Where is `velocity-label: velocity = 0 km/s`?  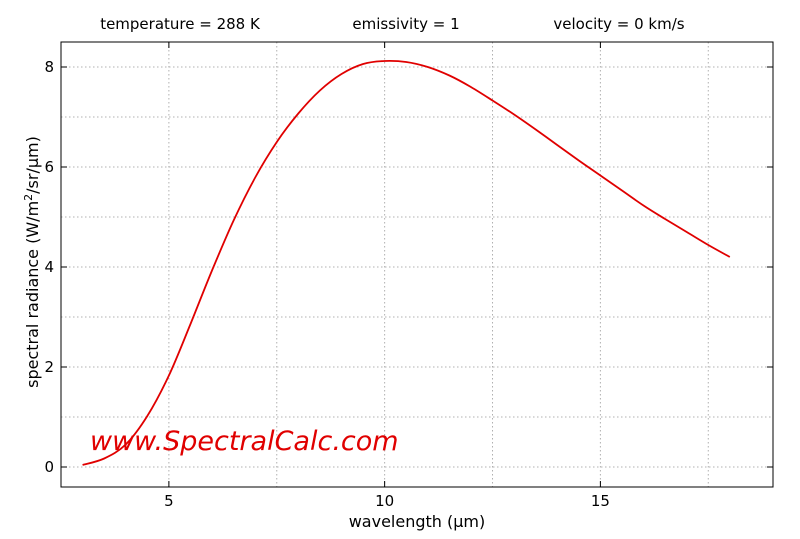 velocity-label: velocity = 0 km/s is located at coordinates (618, 24).